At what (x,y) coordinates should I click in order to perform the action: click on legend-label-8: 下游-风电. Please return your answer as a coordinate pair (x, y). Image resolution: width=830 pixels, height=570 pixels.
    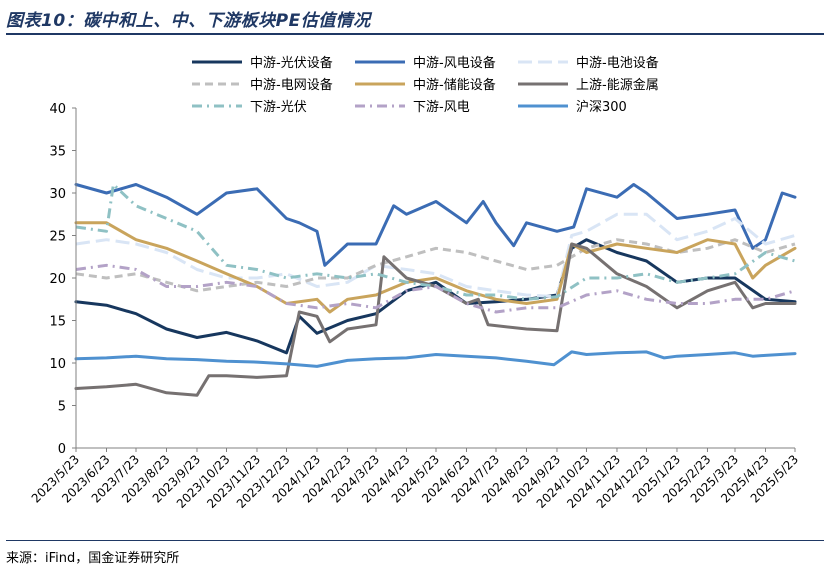
    Looking at the image, I should click on (441, 107).